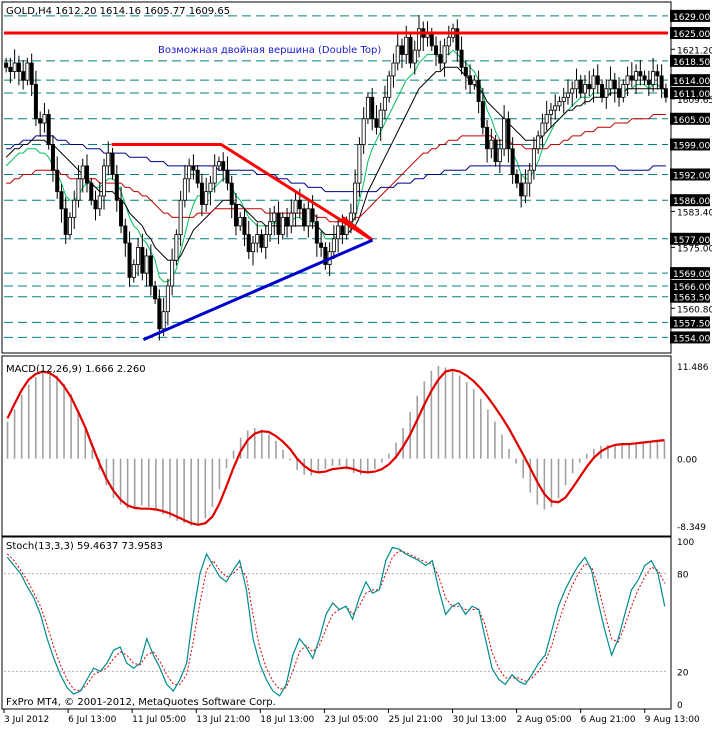  I want to click on price-axis-label: 1611.00, so click(691, 95).